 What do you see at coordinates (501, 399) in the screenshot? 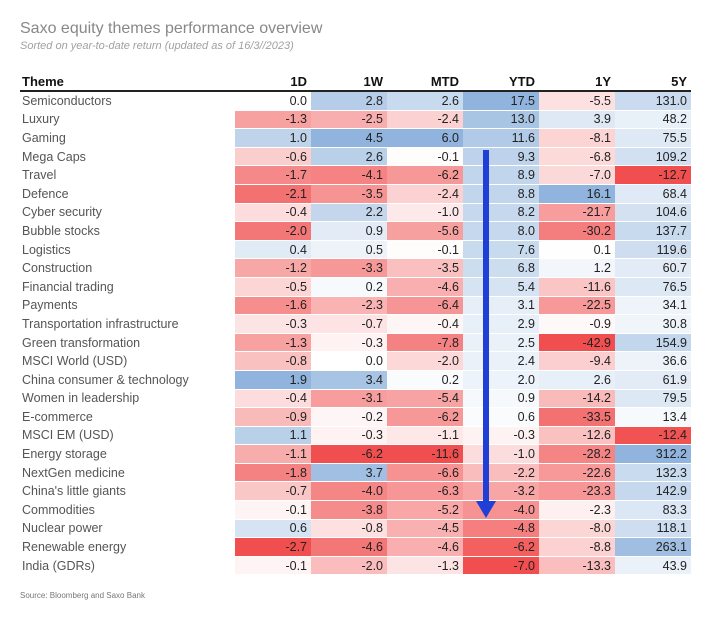
I see `cell-ytd: 0.9` at bounding box center [501, 399].